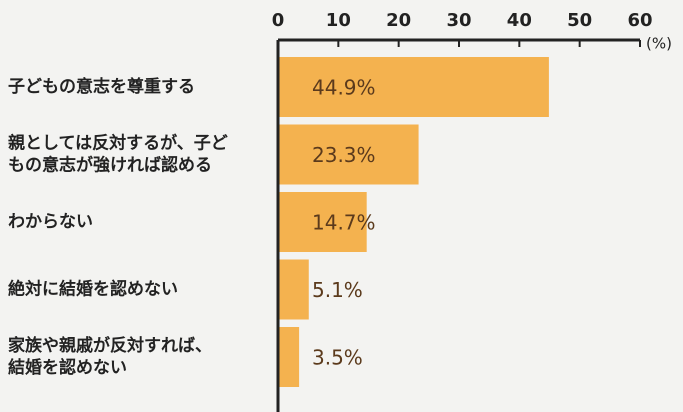 The width and height of the screenshot is (683, 412). I want to click on category-label: 親としては反対するが、子ど, so click(118, 143).